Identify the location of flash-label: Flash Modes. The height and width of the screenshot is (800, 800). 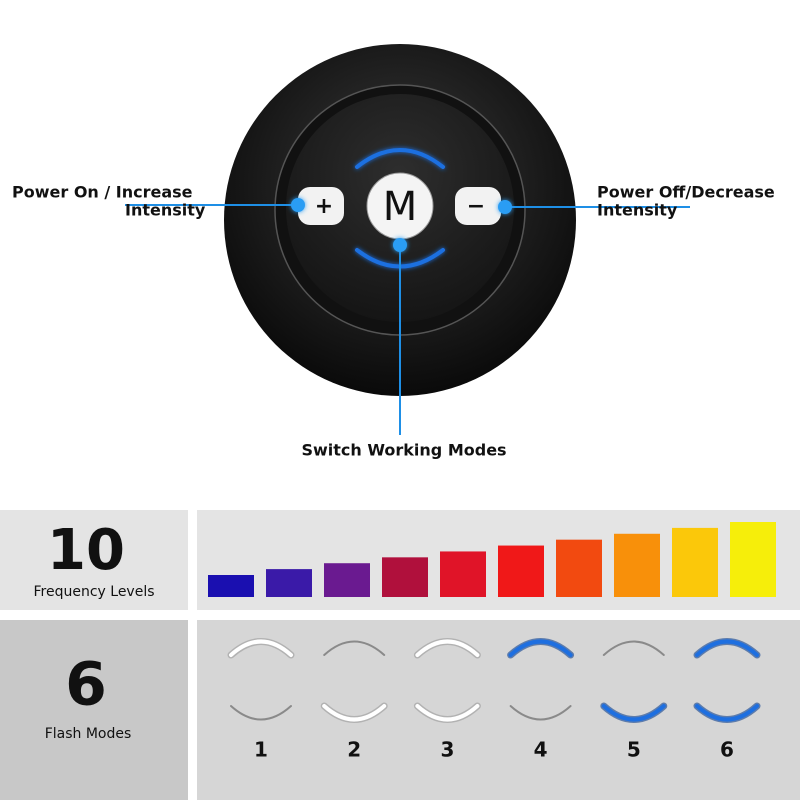
(88, 734).